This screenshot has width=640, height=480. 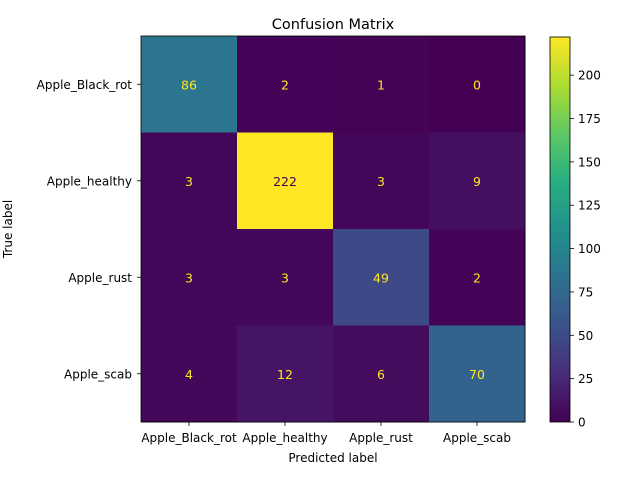 What do you see at coordinates (8, 229) in the screenshot?
I see `y-axis-label: True label` at bounding box center [8, 229].